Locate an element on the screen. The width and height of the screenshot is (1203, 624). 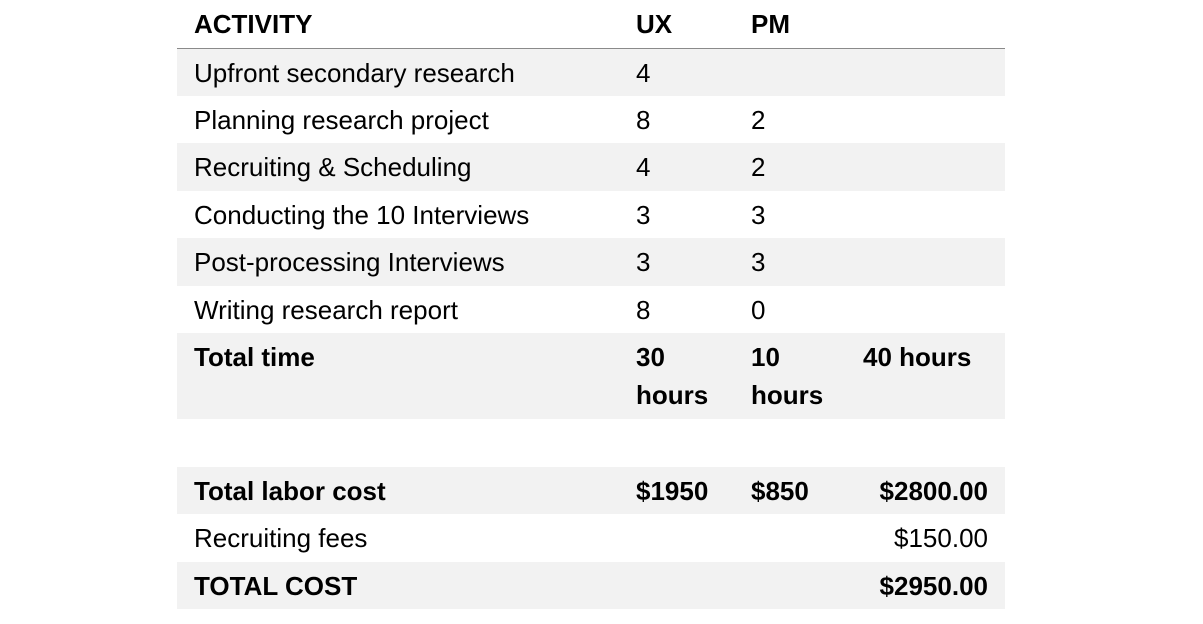
header-row: ACTIVITY UX PM is located at coordinates (591, 24).